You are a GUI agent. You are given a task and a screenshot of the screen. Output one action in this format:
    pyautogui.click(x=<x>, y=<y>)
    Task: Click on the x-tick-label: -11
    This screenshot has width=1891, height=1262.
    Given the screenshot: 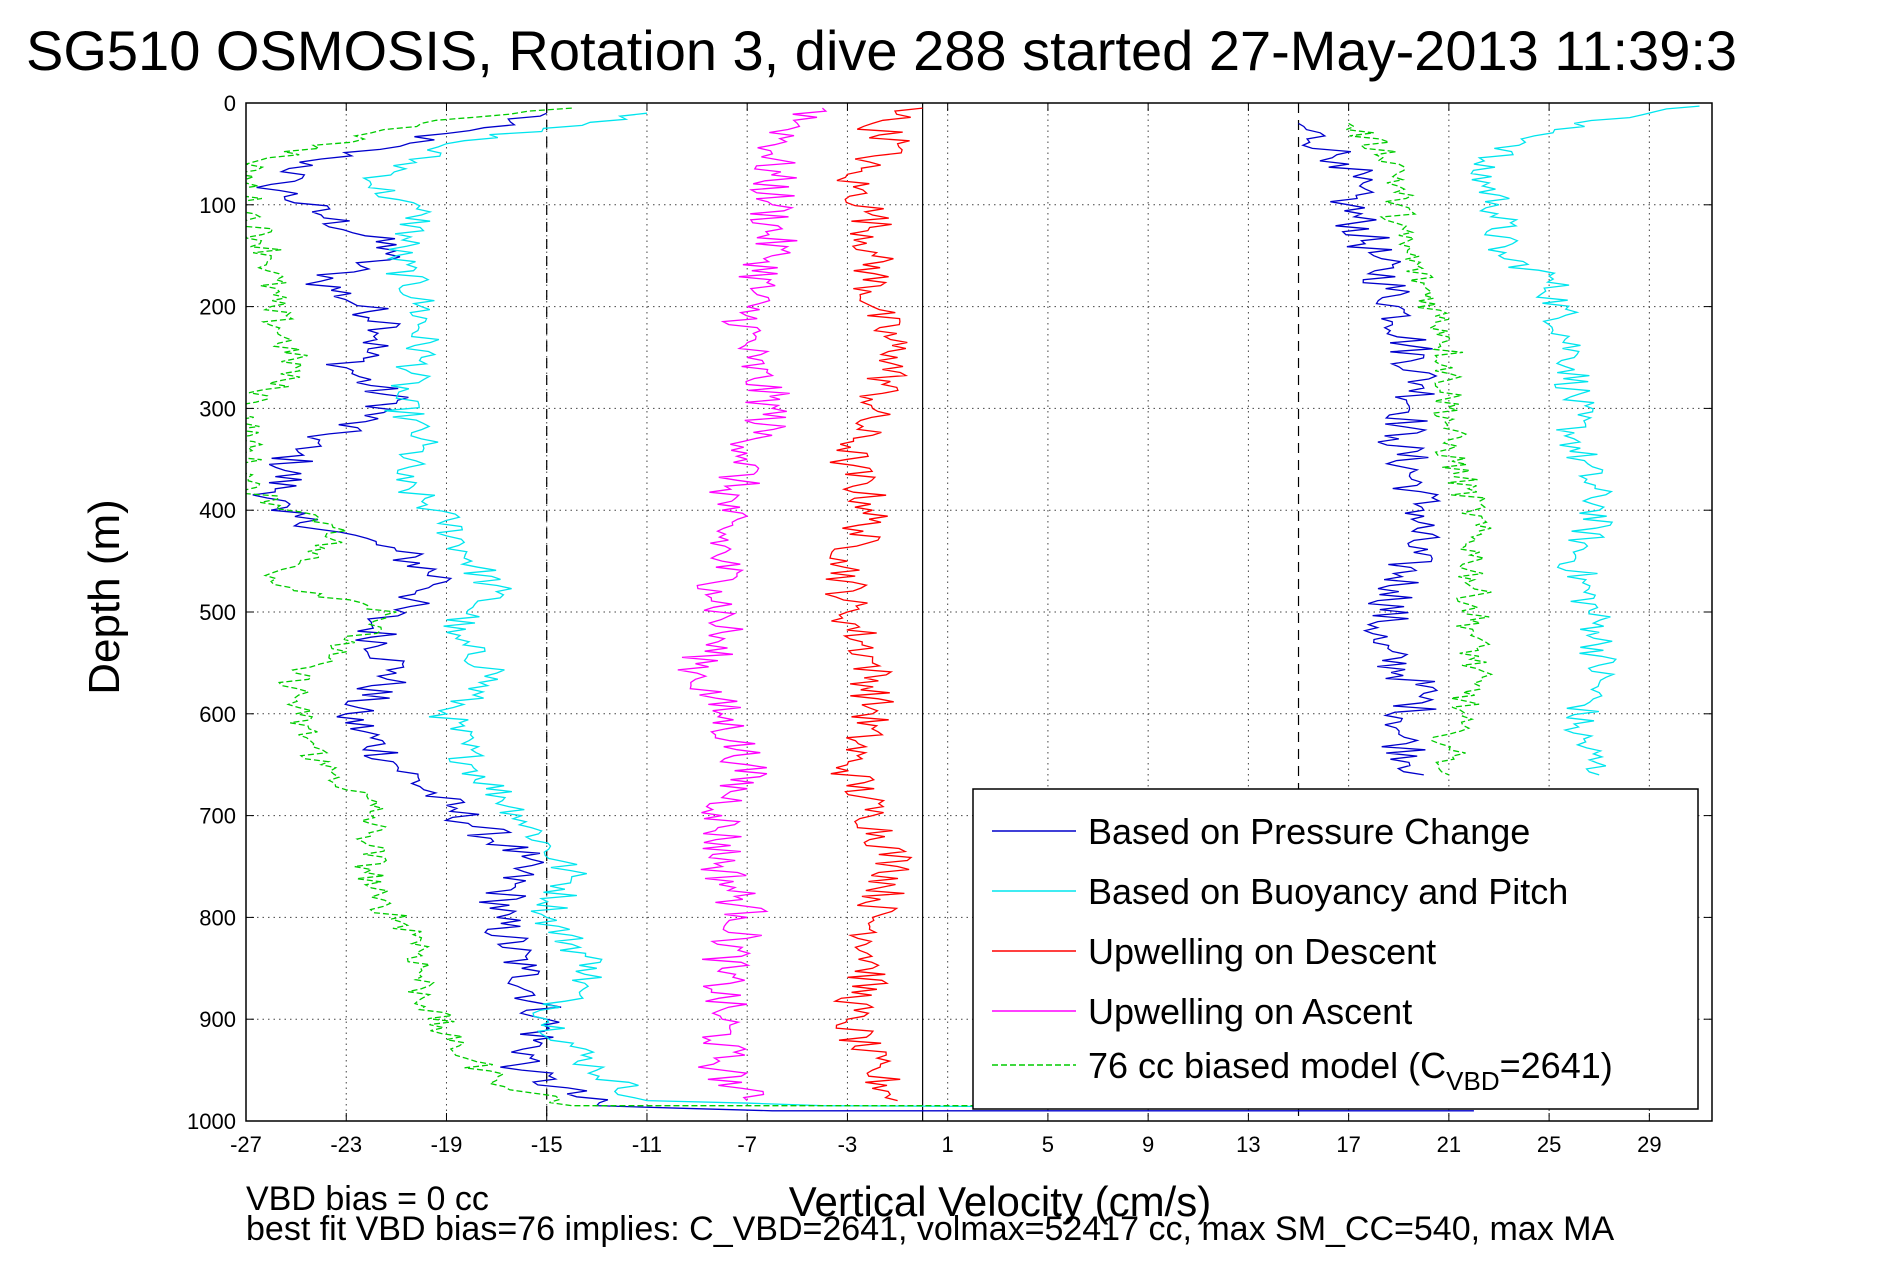 What is the action you would take?
    pyautogui.click(x=647, y=1144)
    